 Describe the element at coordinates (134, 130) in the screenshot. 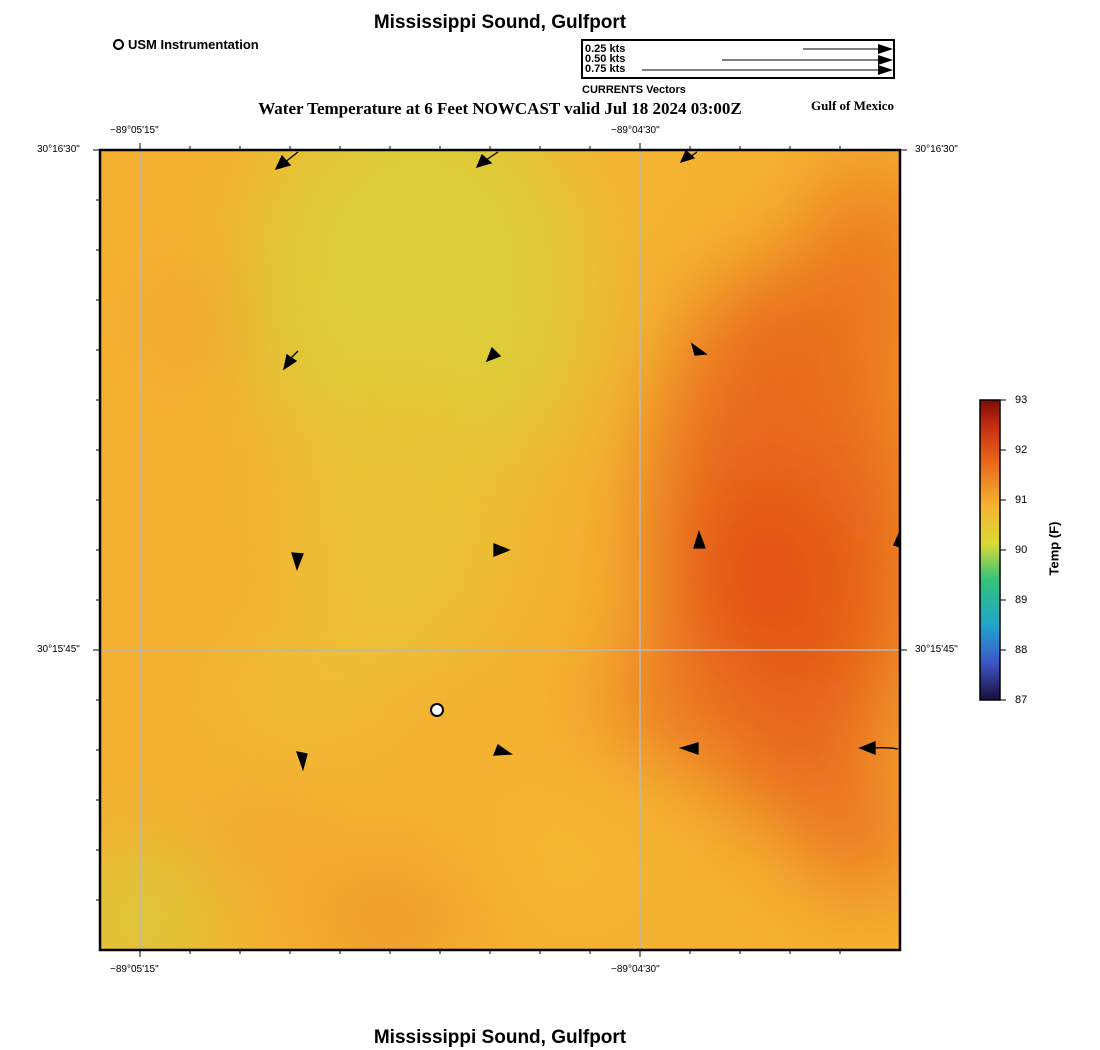

I see `lon-tick-label-top-1: −89°05'15"` at that location.